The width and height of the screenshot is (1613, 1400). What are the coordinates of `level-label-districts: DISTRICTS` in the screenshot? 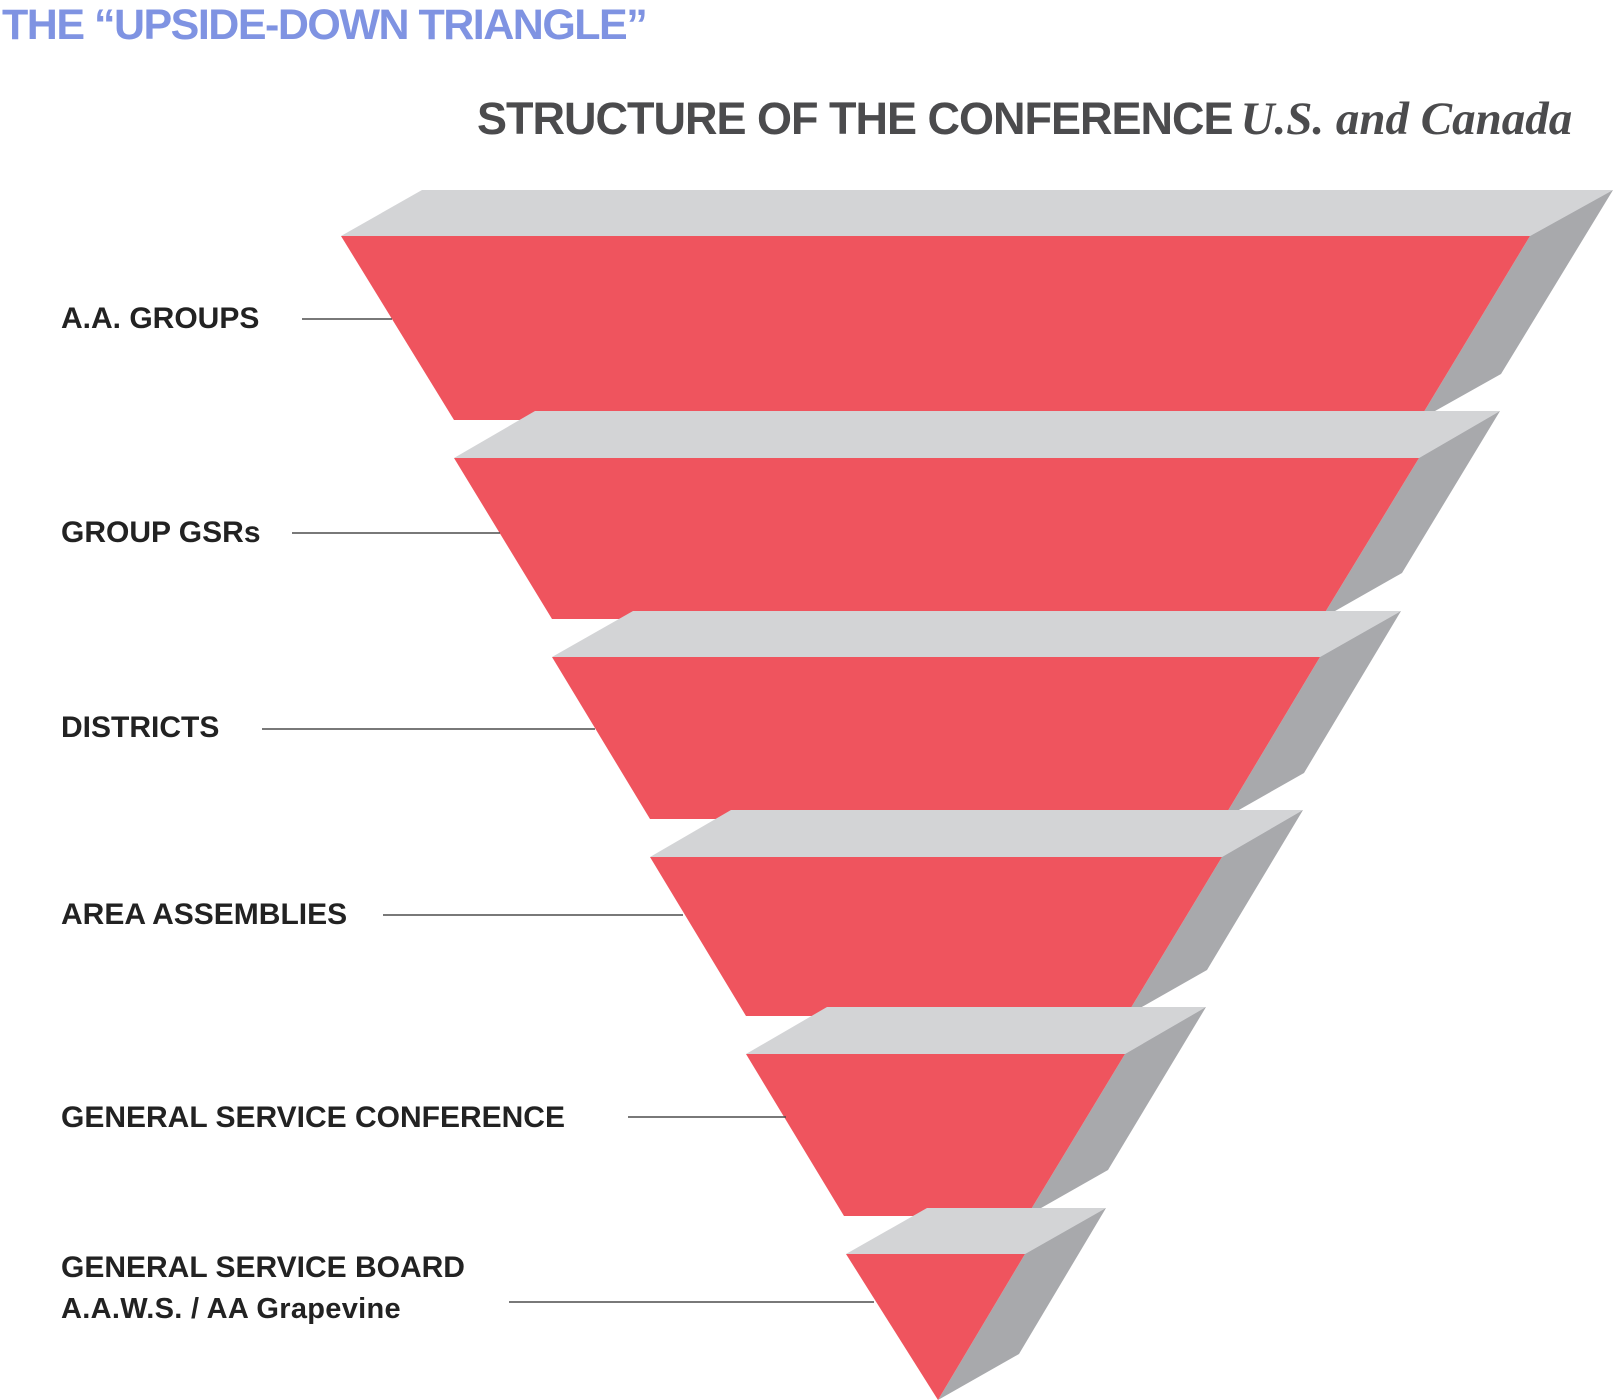 It's located at (140, 727).